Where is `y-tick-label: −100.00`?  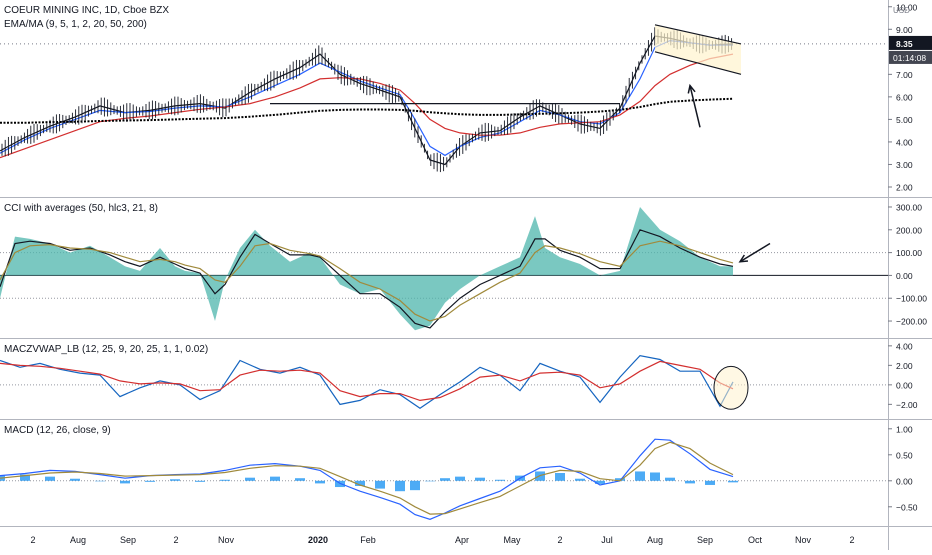 y-tick-label: −100.00 is located at coordinates (911, 299).